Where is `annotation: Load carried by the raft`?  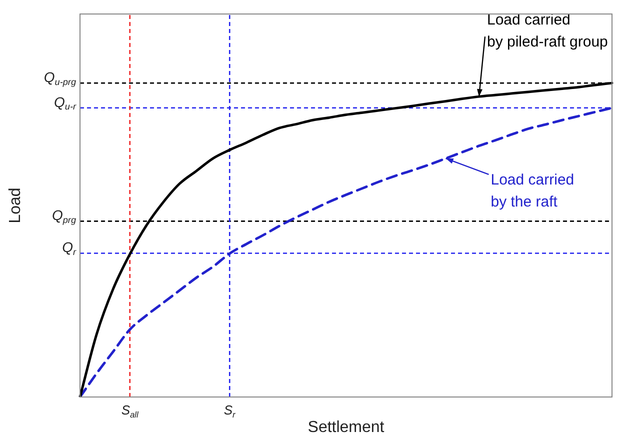 annotation: Load carried by the raft is located at coordinates (532, 191).